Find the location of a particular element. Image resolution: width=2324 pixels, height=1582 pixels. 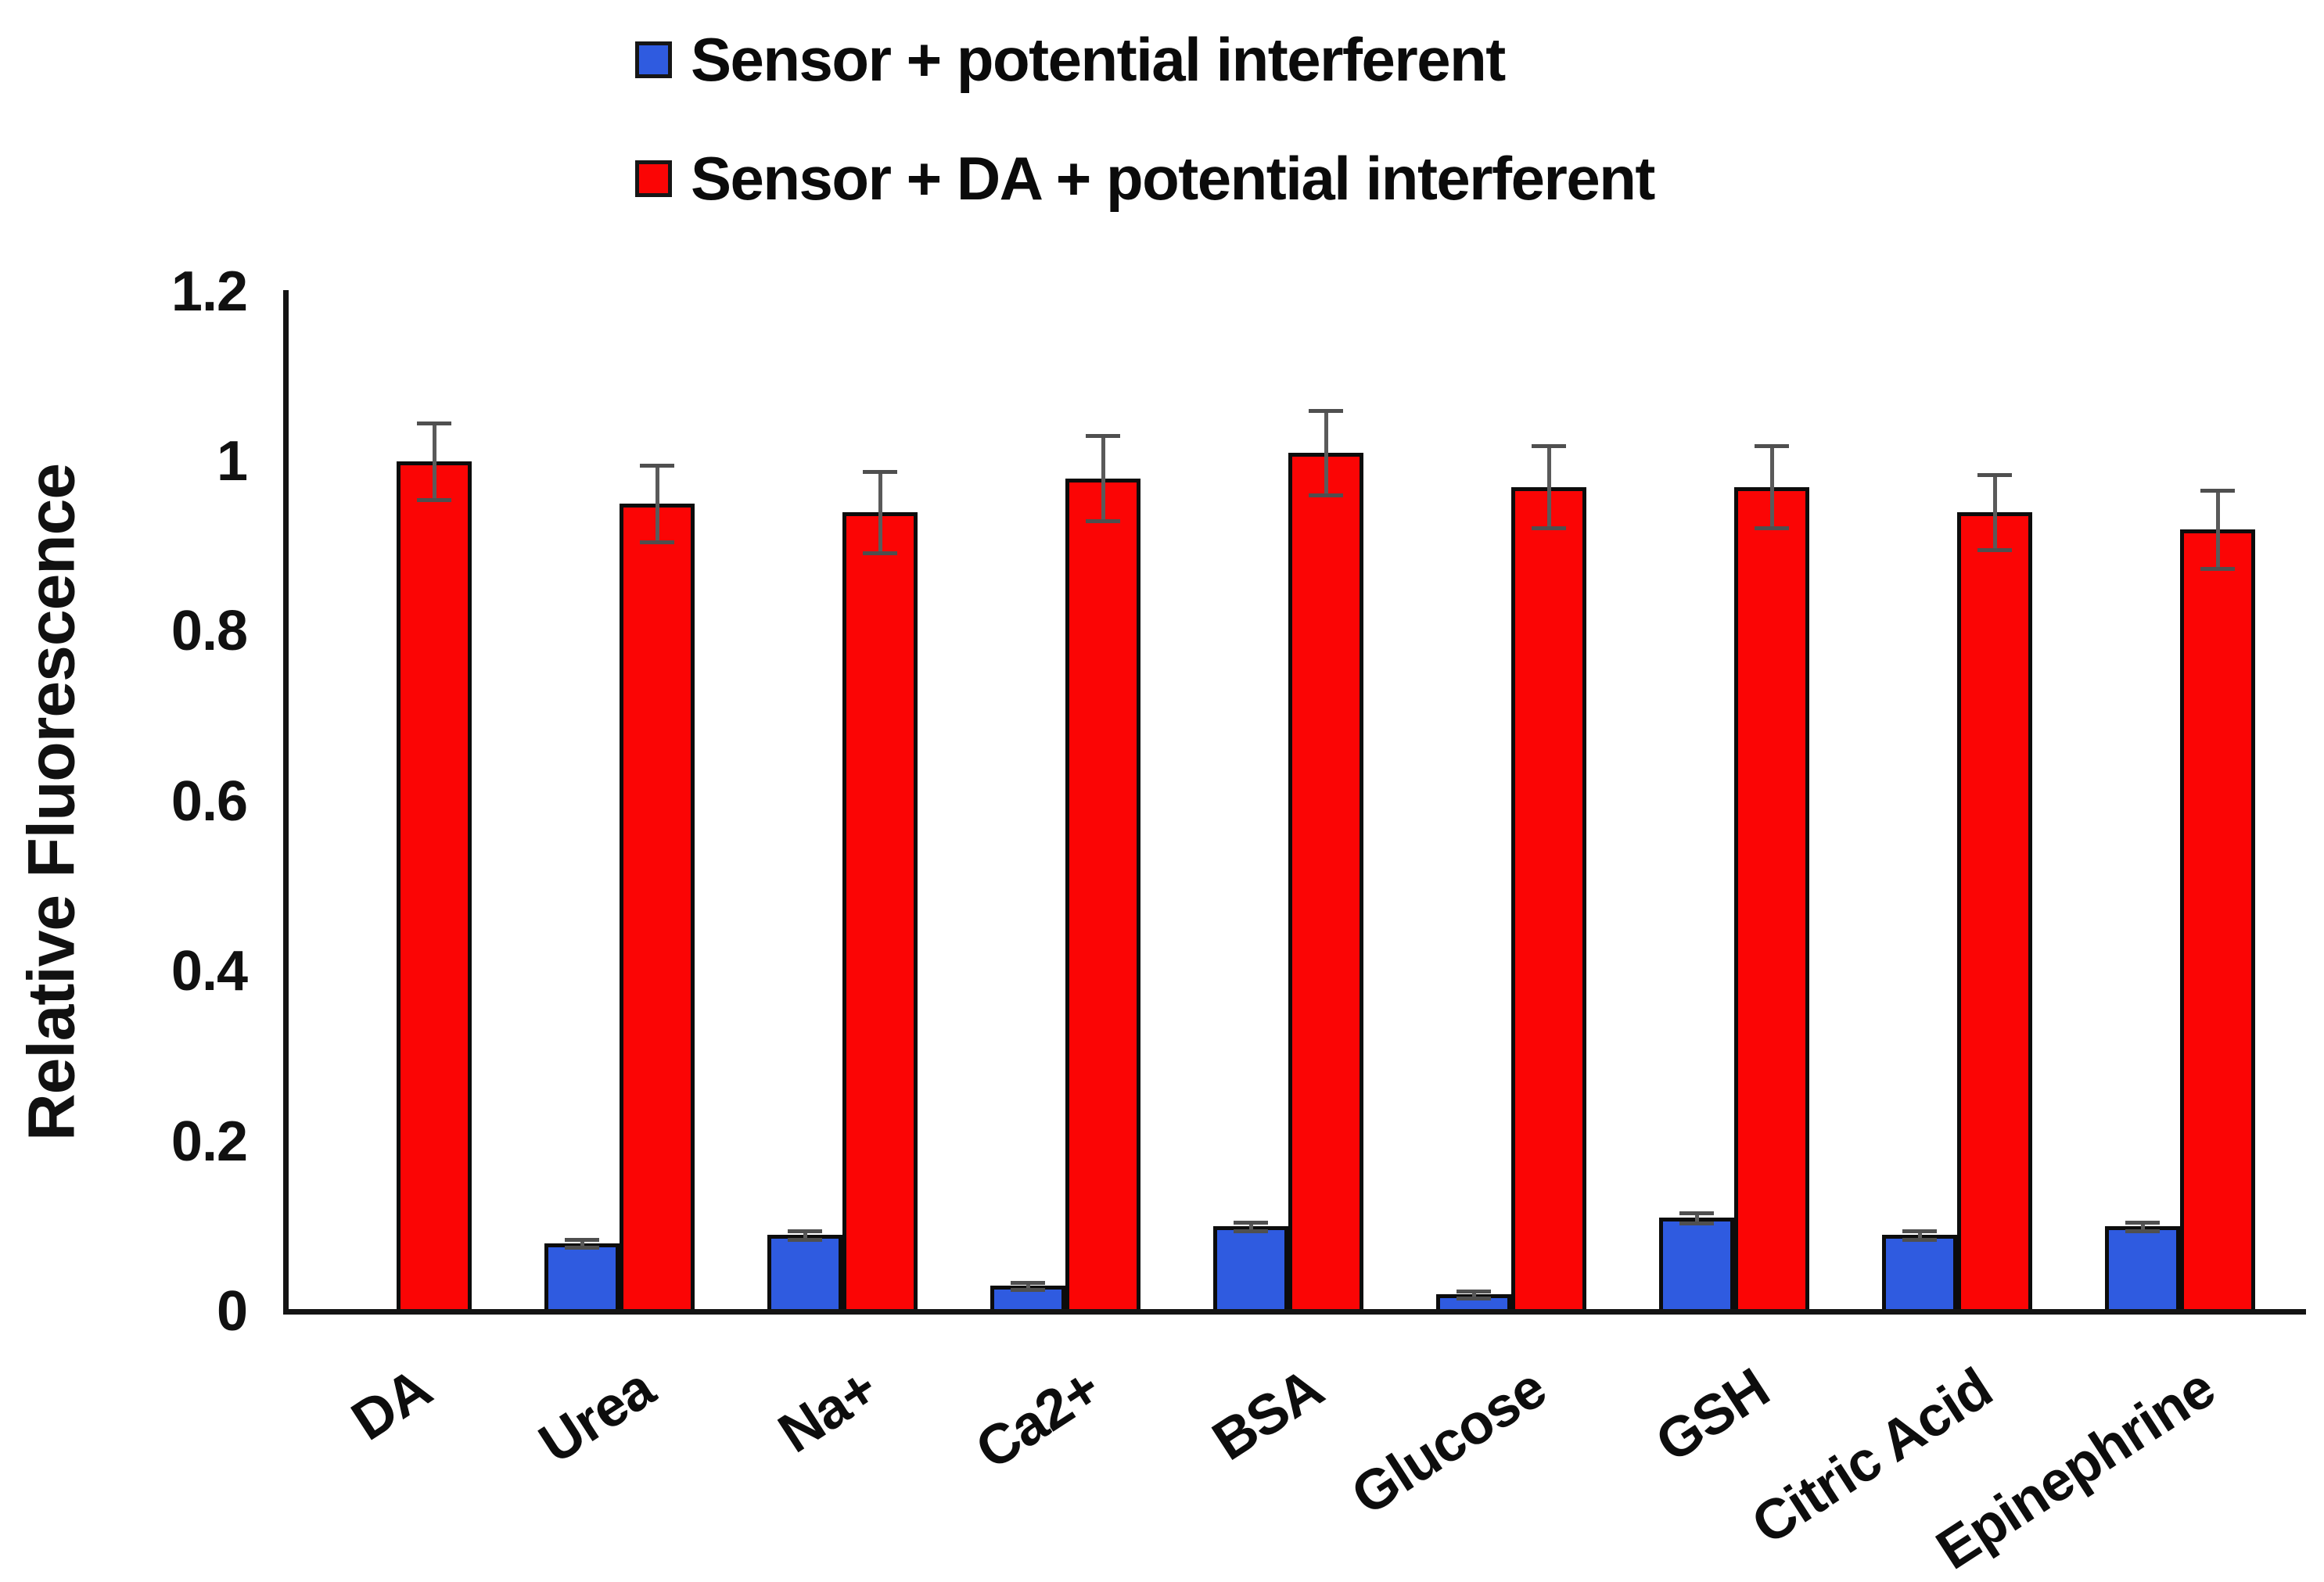

x-tick-label-glucose: Glucose is located at coordinates (1449, 1441).